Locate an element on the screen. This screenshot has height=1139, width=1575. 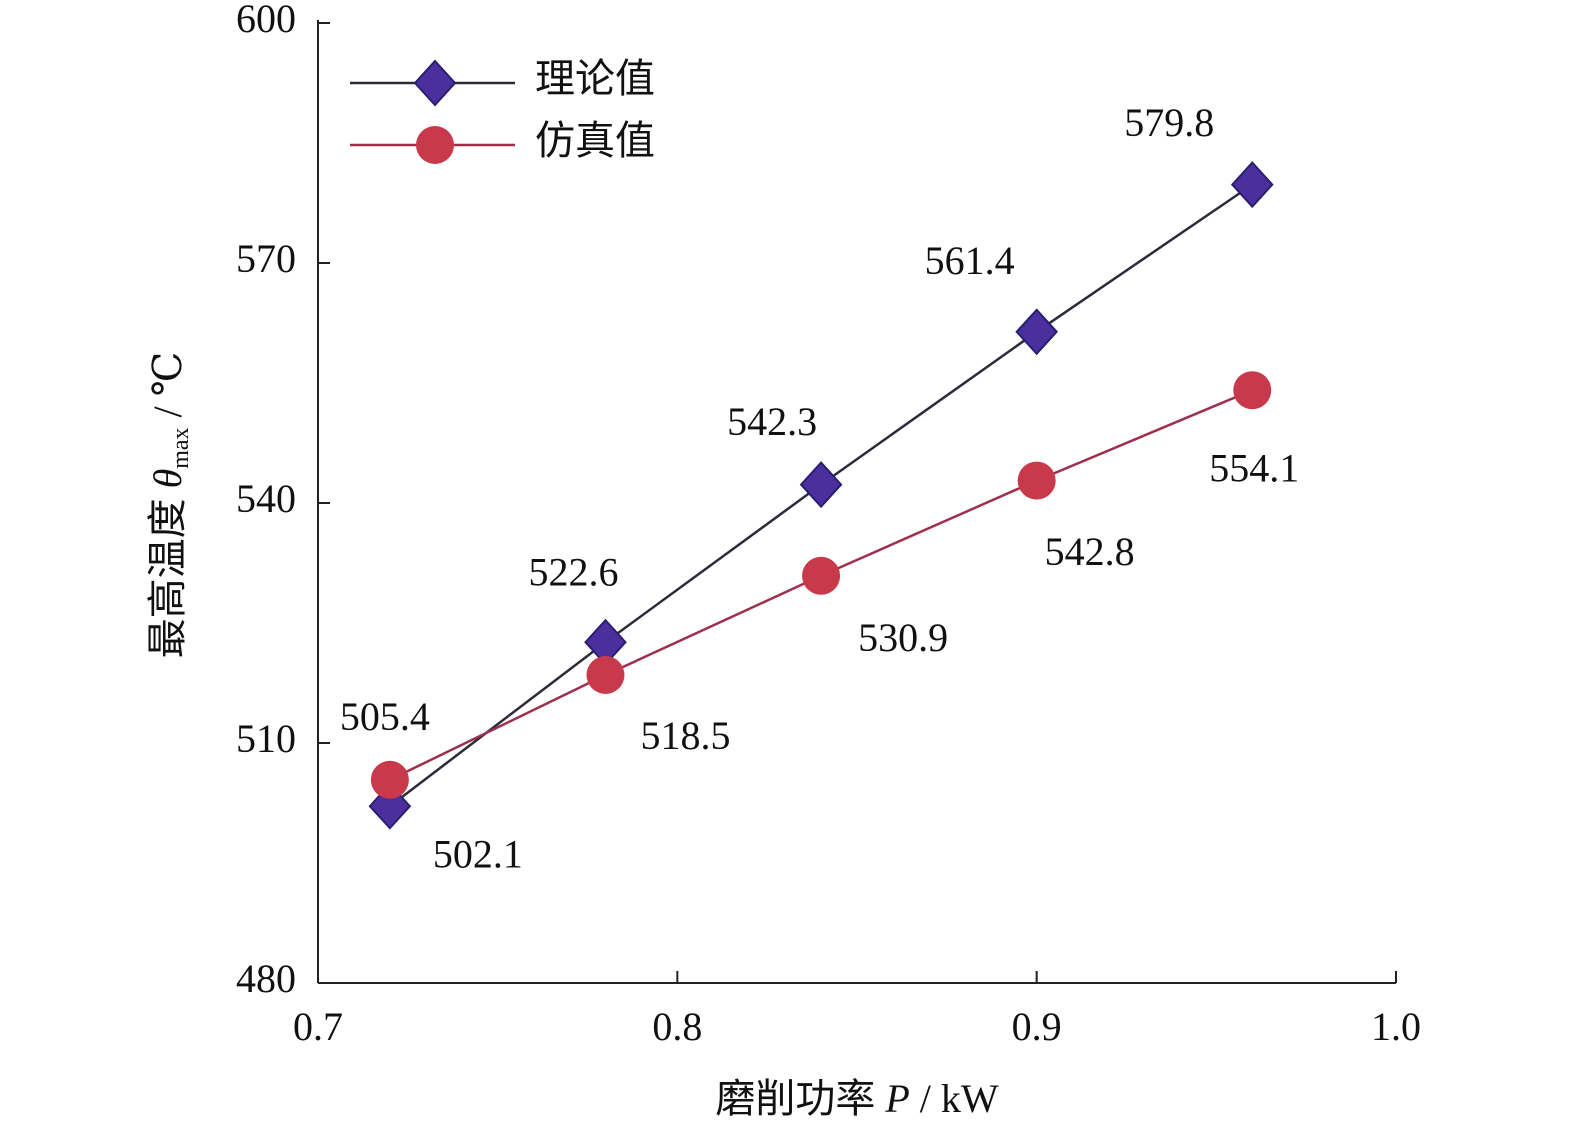
x-axis-label: 磨削功率 P / kW is located at coordinates (857, 1098).